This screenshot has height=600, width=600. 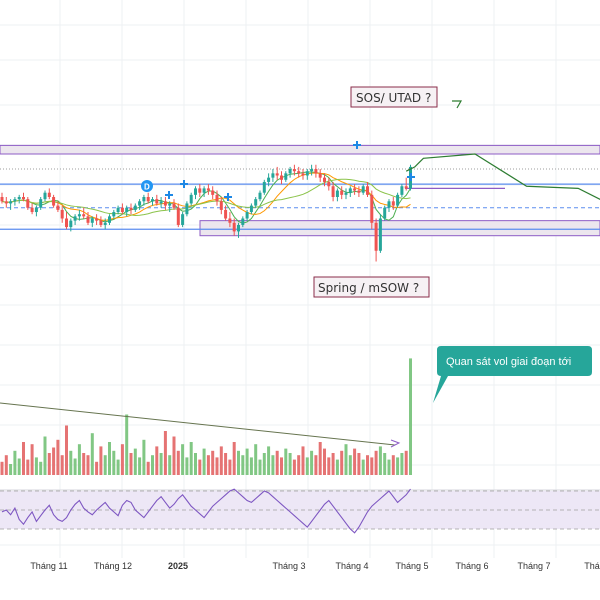 I want to click on volume-trend-arrow, so click(x=395, y=443).